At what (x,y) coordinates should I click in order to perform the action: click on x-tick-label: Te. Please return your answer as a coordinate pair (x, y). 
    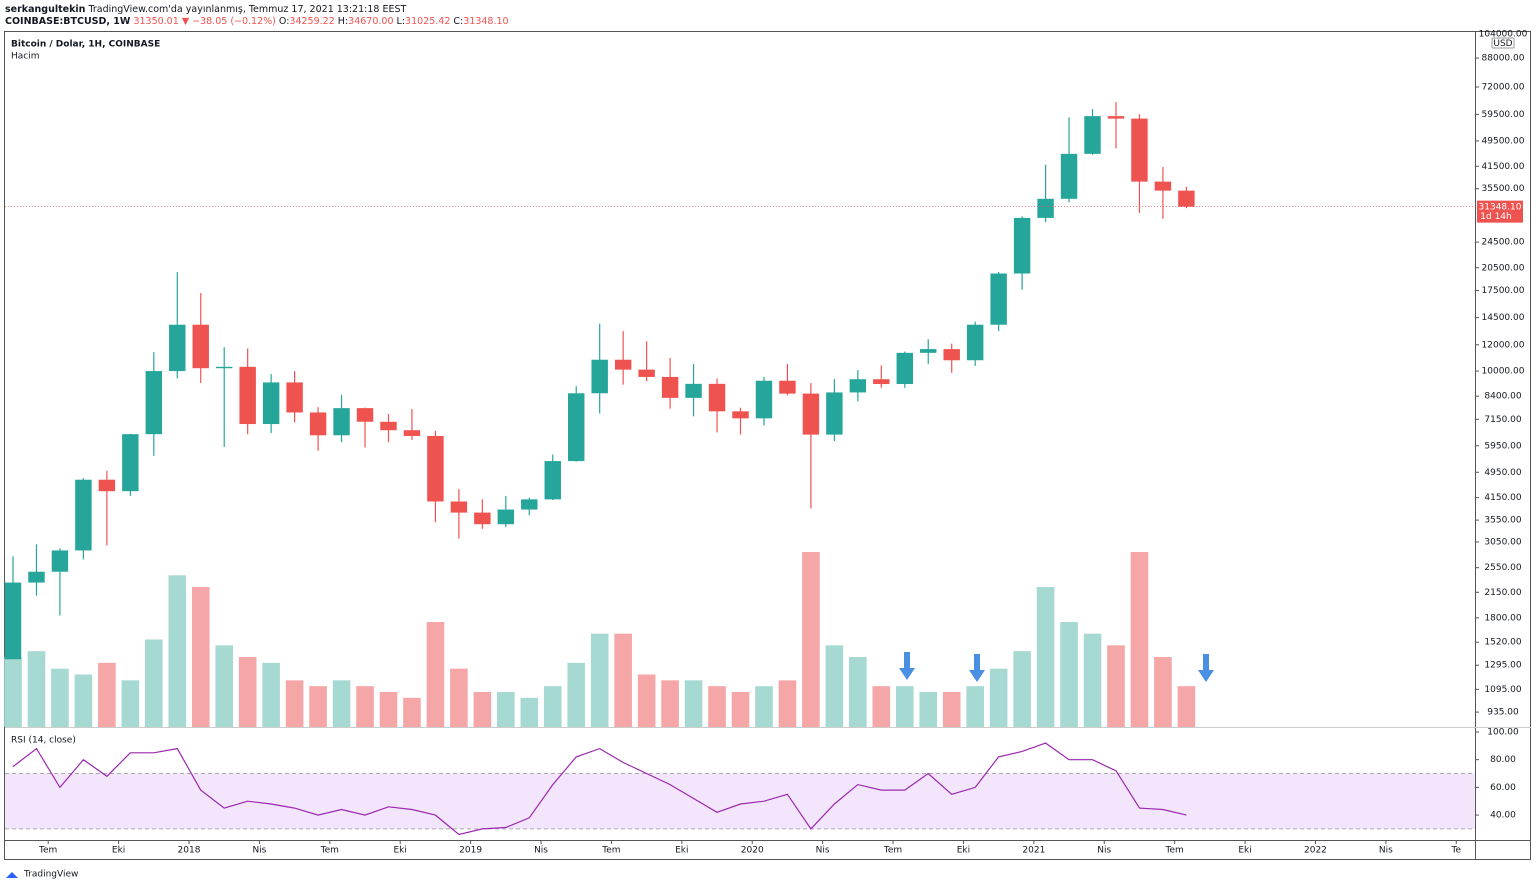
    Looking at the image, I should click on (1456, 851).